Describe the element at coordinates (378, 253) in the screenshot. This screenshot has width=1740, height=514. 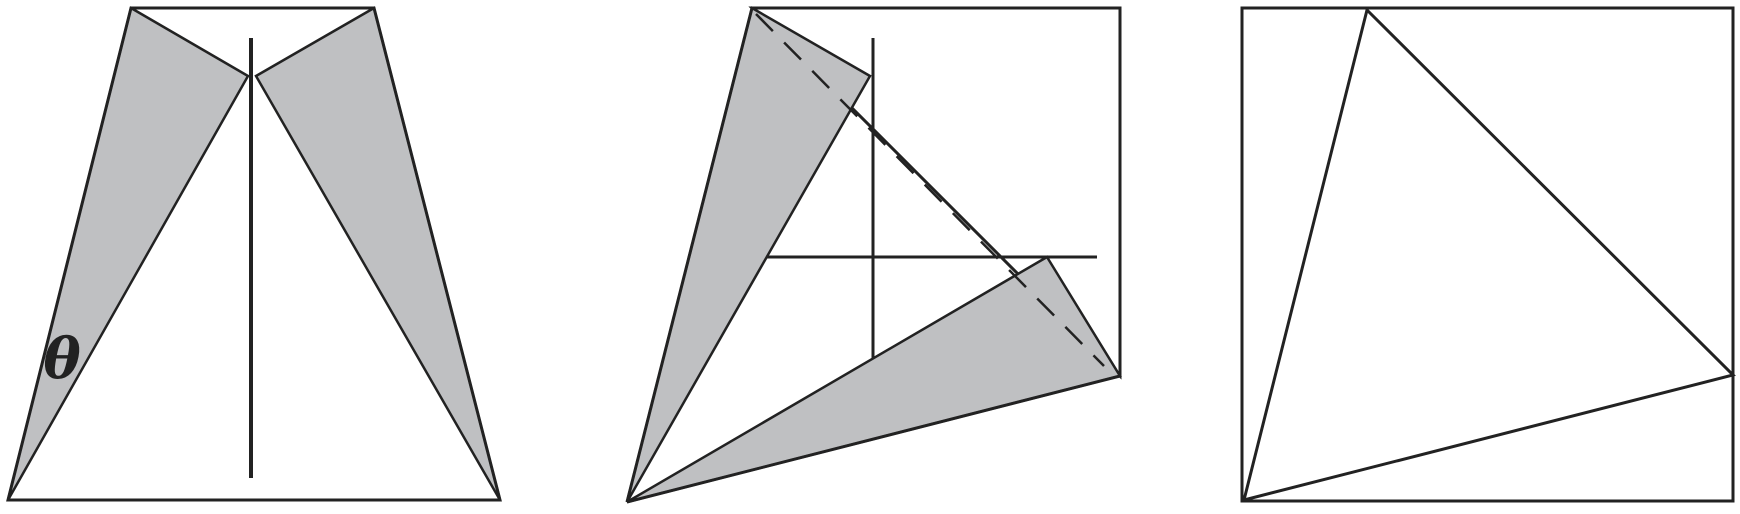
I see `panel-1-right-shaded-flap` at that location.